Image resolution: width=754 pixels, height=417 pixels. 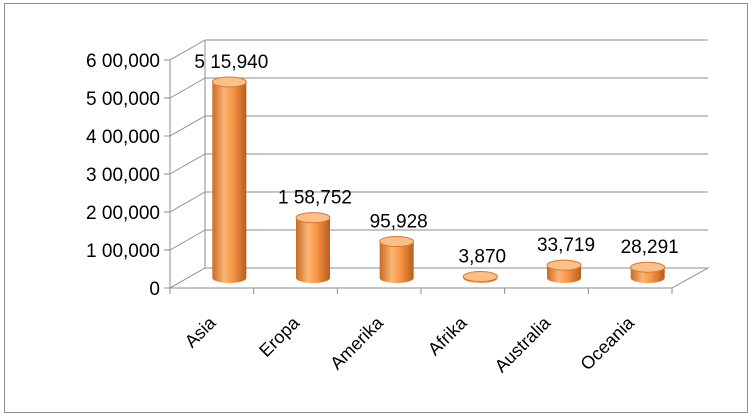 What do you see at coordinates (421, 332) in the screenshot?
I see `x-axis-categories: Asia Eropa Amerika Afrika Australia Oceania` at bounding box center [421, 332].